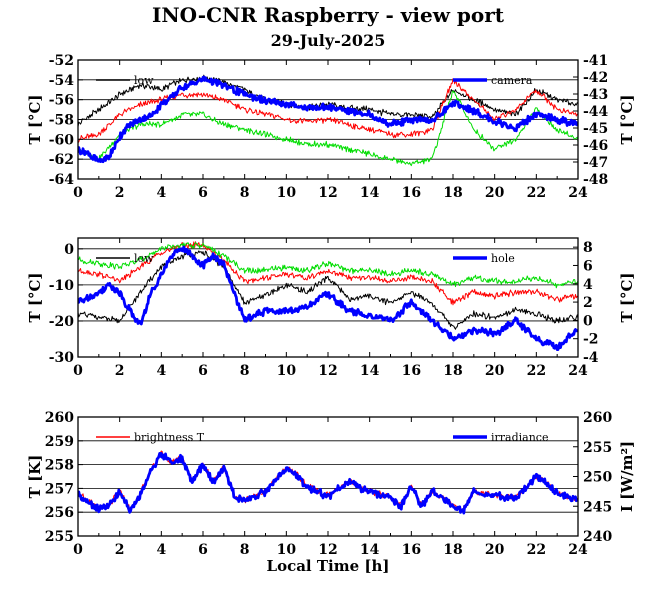 The height and width of the screenshot is (595, 660). I want to click on chart-subtitle: 29-July-2025, so click(328, 40).